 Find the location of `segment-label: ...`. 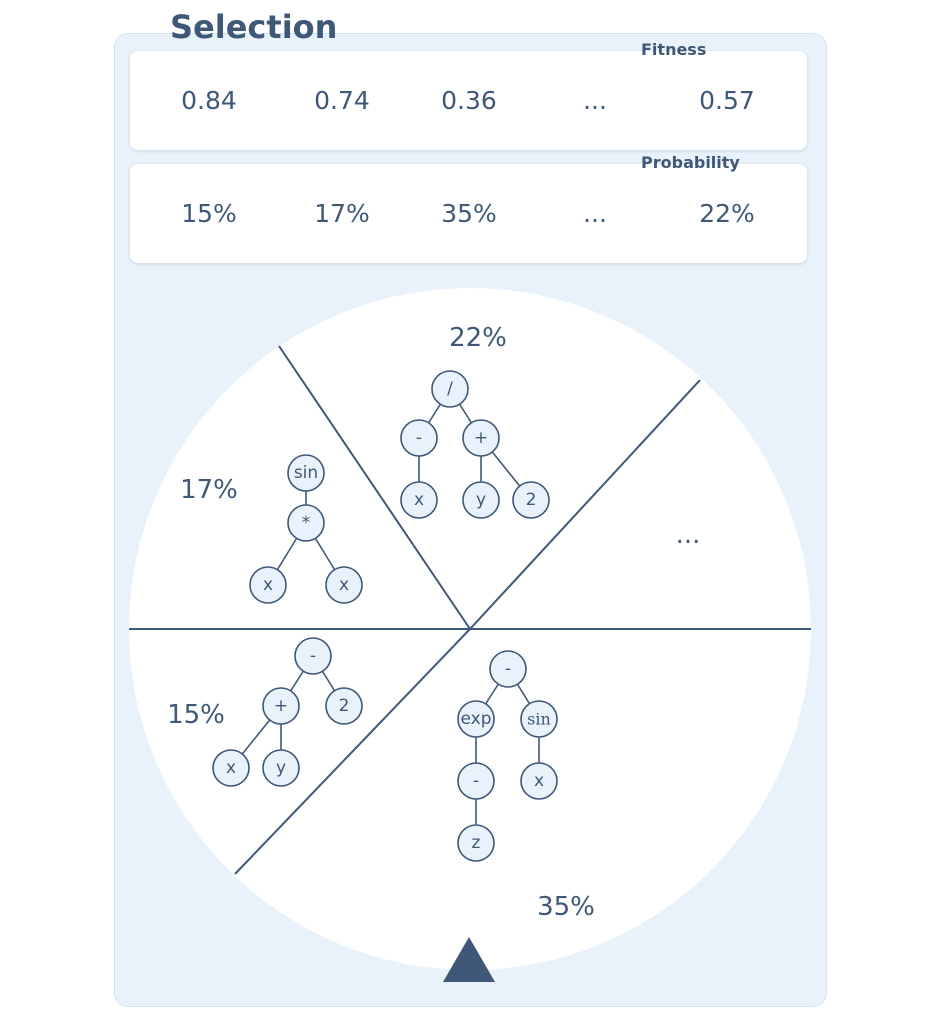

segment-label: ... is located at coordinates (688, 535).